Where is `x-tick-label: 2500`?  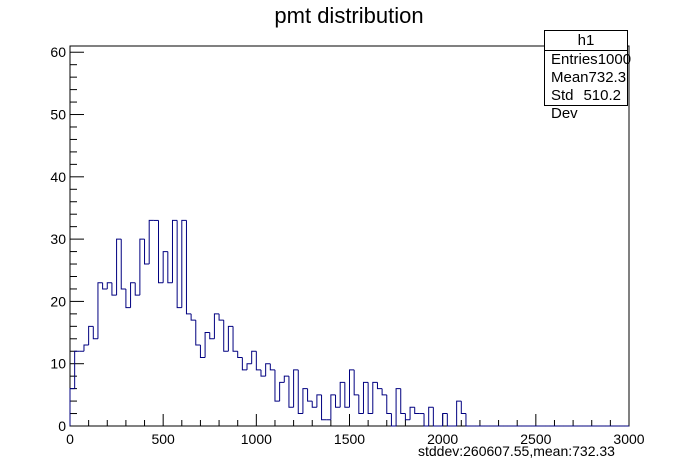
x-tick-label: 2500 is located at coordinates (535, 439).